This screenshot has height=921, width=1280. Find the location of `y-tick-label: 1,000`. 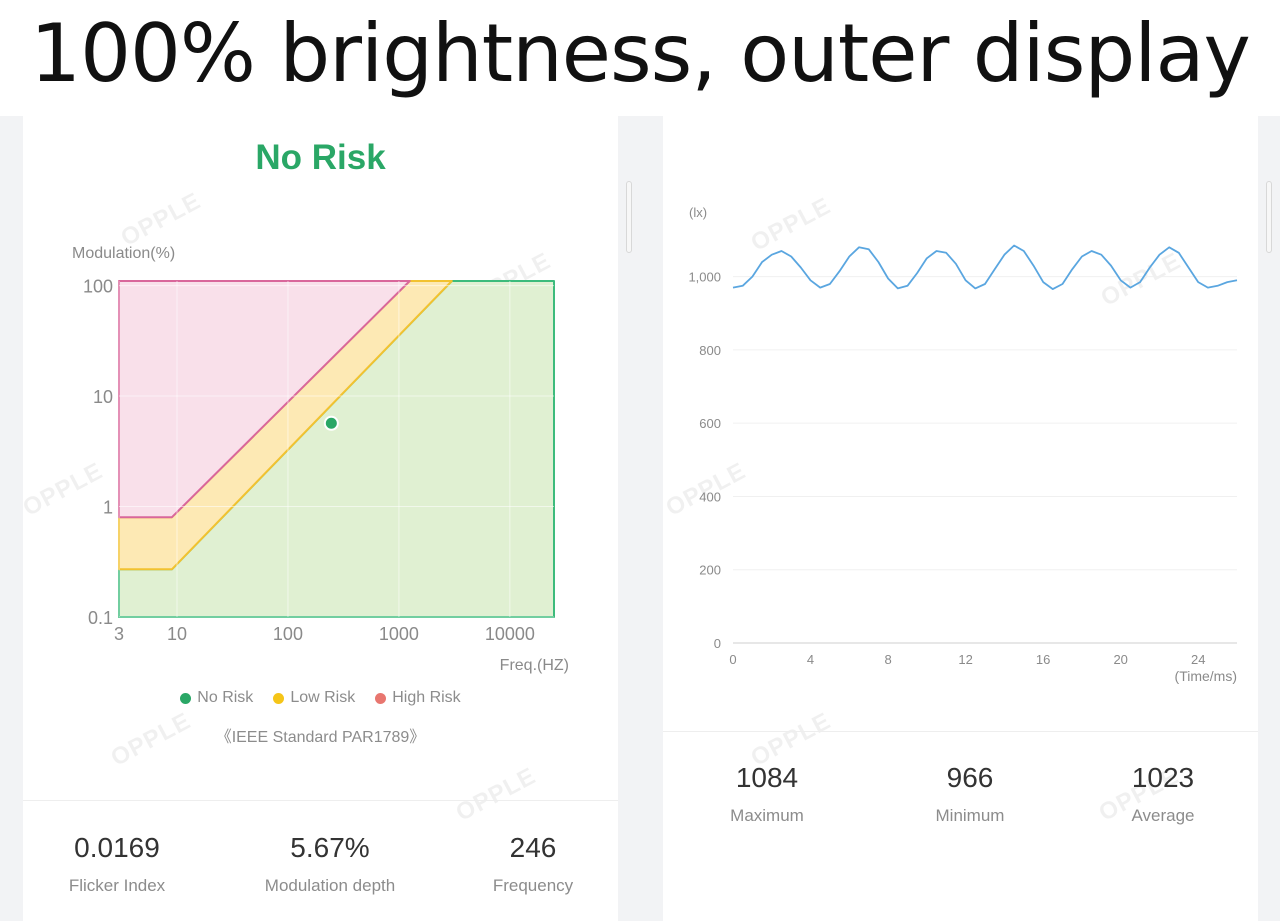

y-tick-label: 1,000 is located at coordinates (704, 277).